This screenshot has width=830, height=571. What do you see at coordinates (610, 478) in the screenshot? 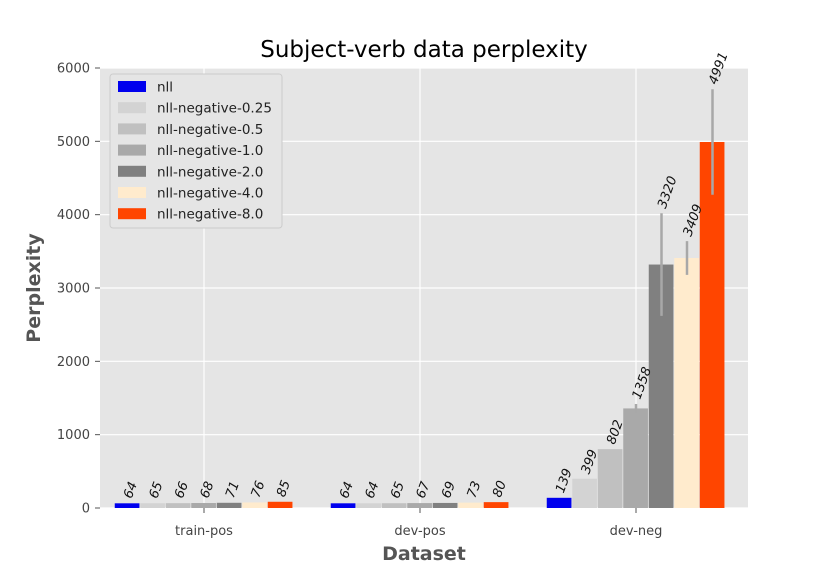
I see `bar-nll-negative-0.5-dev-neg` at bounding box center [610, 478].